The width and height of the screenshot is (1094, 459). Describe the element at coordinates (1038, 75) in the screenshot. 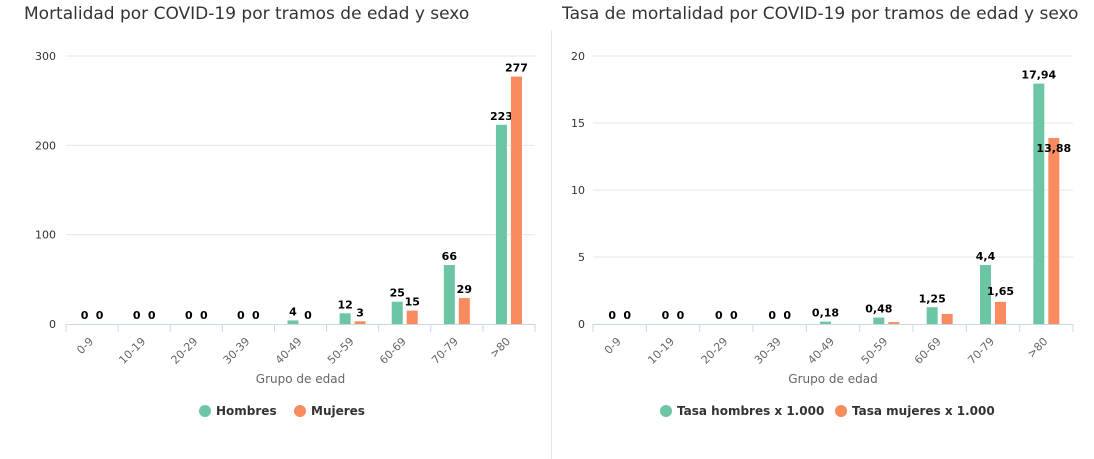

I see `data-label: 17,94` at that location.